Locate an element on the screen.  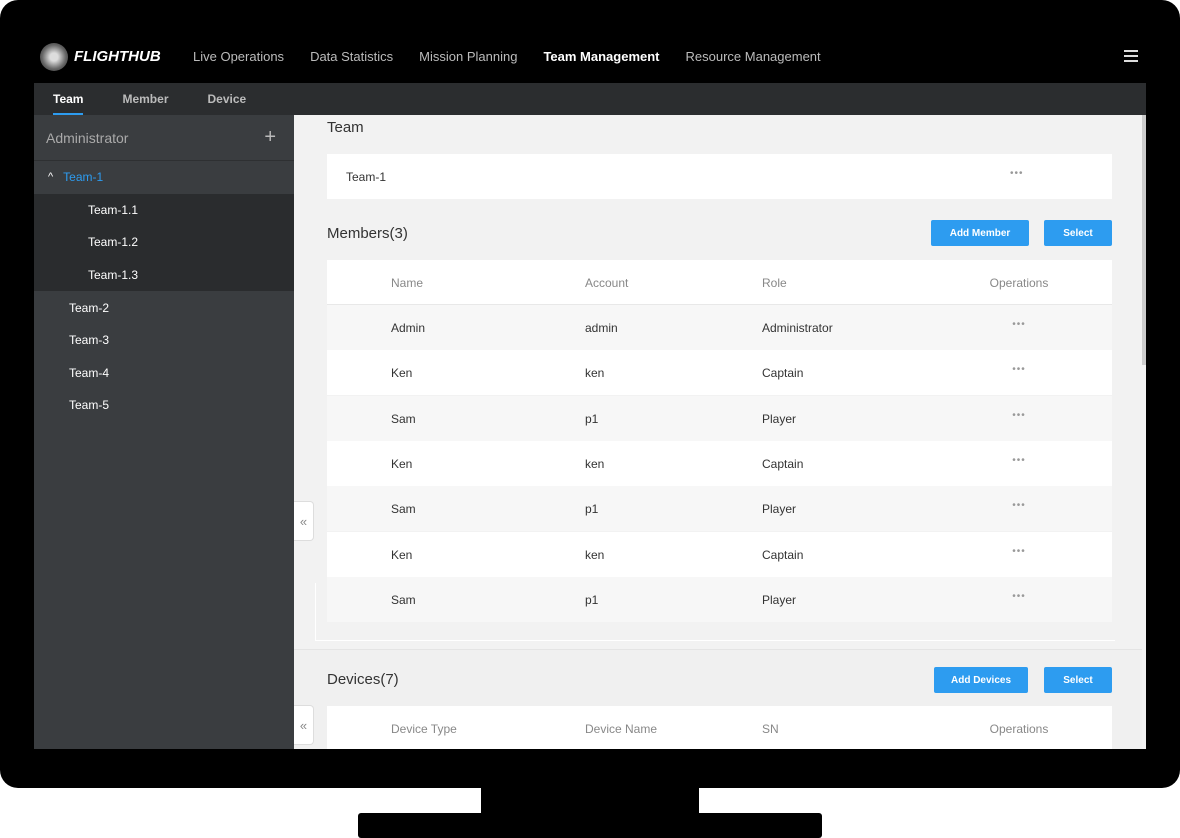
member-role: Administrator is located at coordinates (797, 328).